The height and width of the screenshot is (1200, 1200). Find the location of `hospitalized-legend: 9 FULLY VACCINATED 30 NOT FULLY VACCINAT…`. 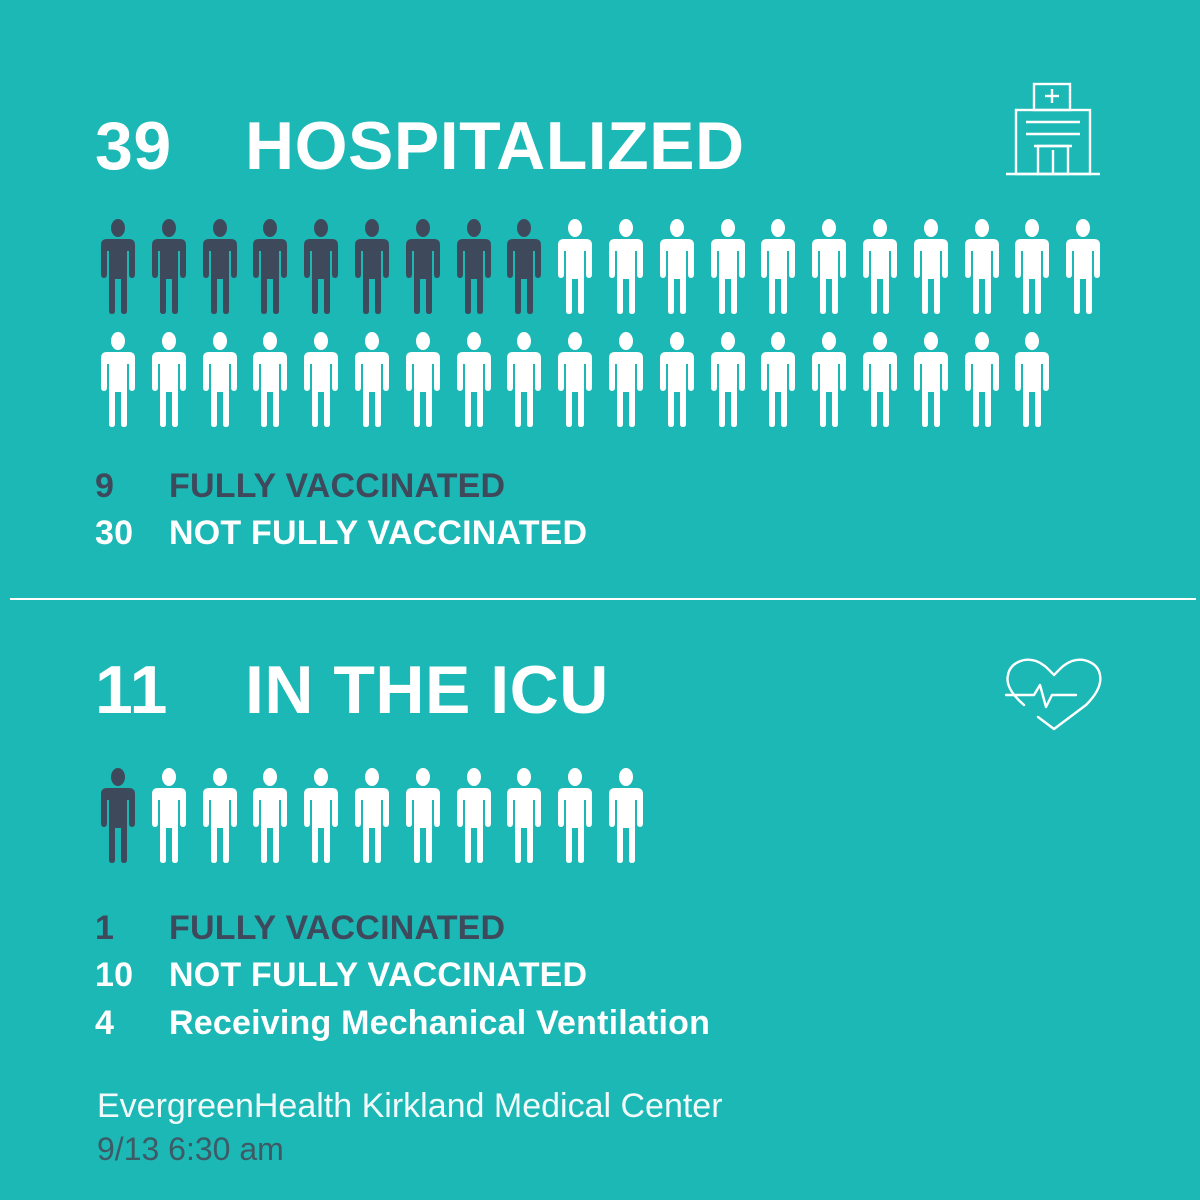

hospitalized-legend: 9 FULLY VACCINATED 30 NOT FULLY VACCINAT… is located at coordinates (445, 514).